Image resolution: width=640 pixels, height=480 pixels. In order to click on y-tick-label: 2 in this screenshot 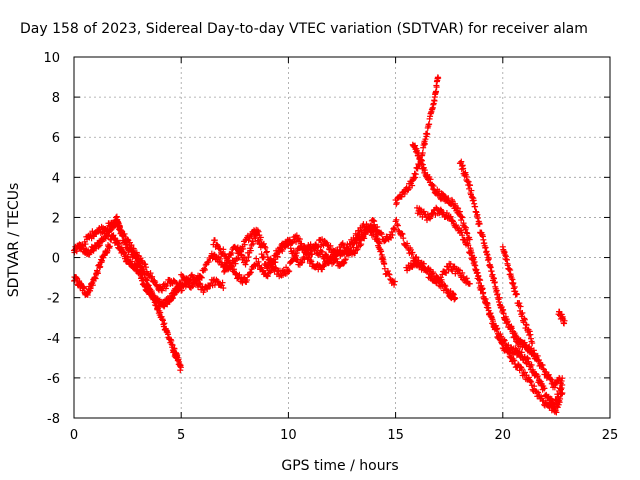, I will do `click(56, 218)`.